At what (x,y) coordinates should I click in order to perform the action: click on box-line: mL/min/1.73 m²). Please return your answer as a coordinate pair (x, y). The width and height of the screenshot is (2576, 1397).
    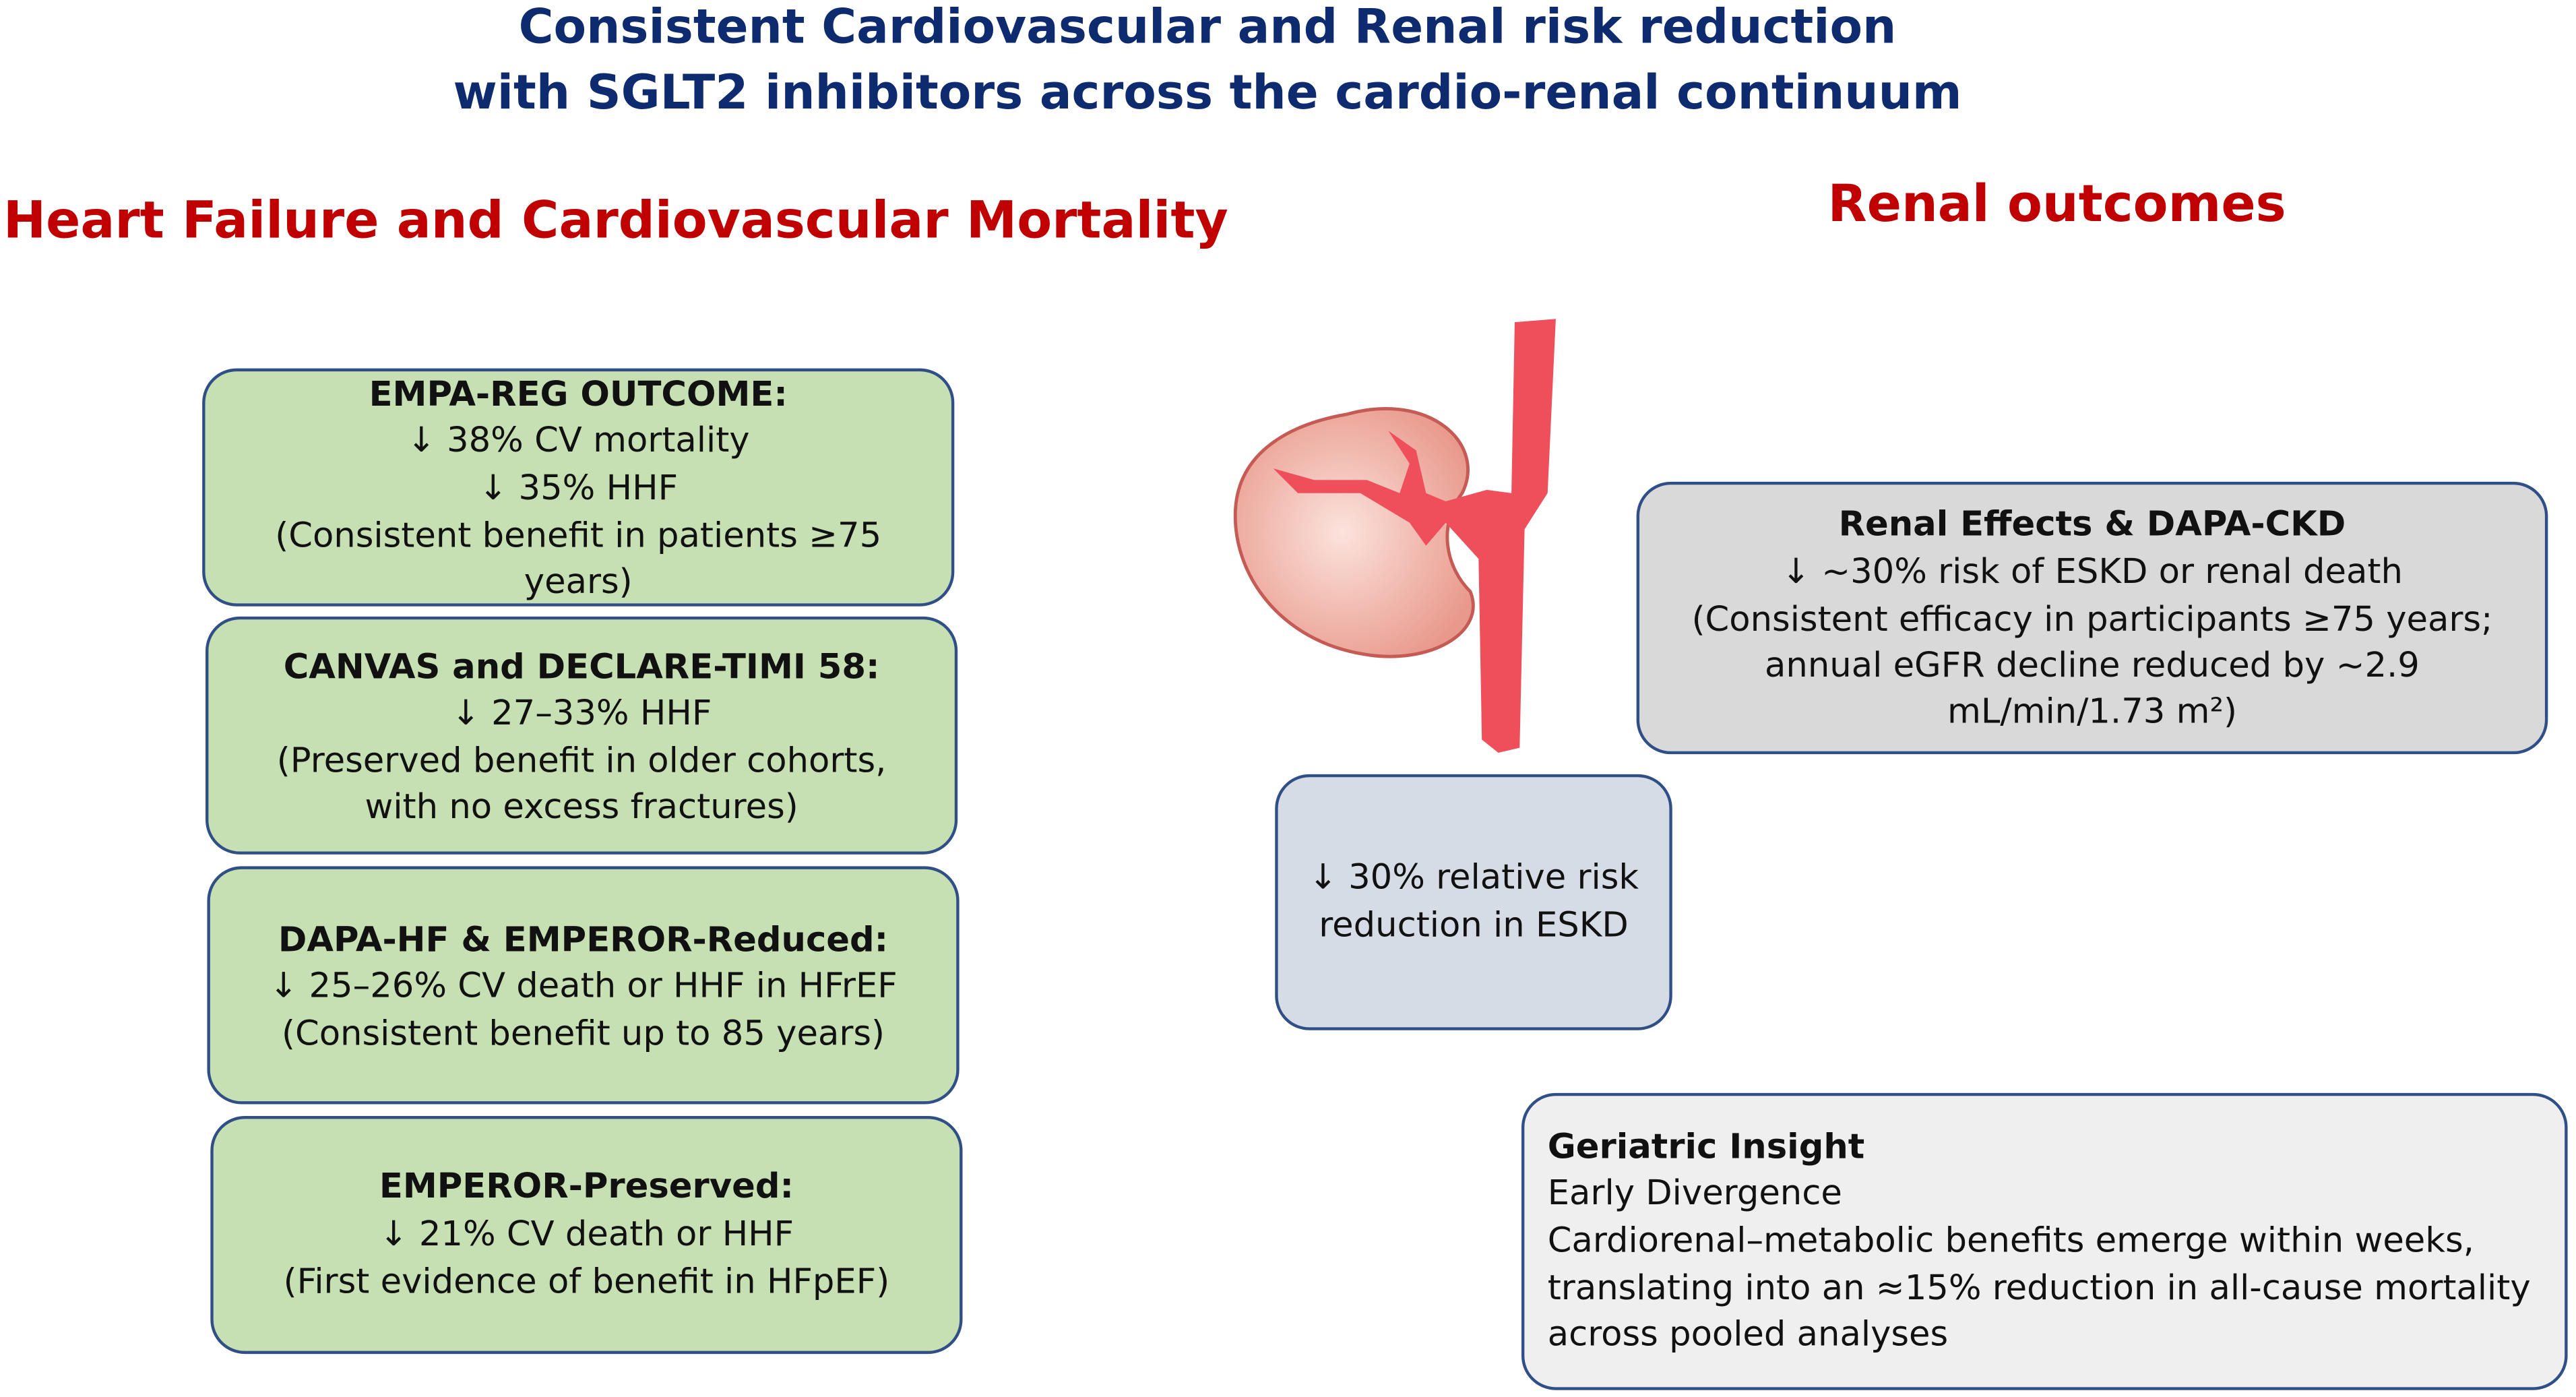
    Looking at the image, I should click on (2092, 711).